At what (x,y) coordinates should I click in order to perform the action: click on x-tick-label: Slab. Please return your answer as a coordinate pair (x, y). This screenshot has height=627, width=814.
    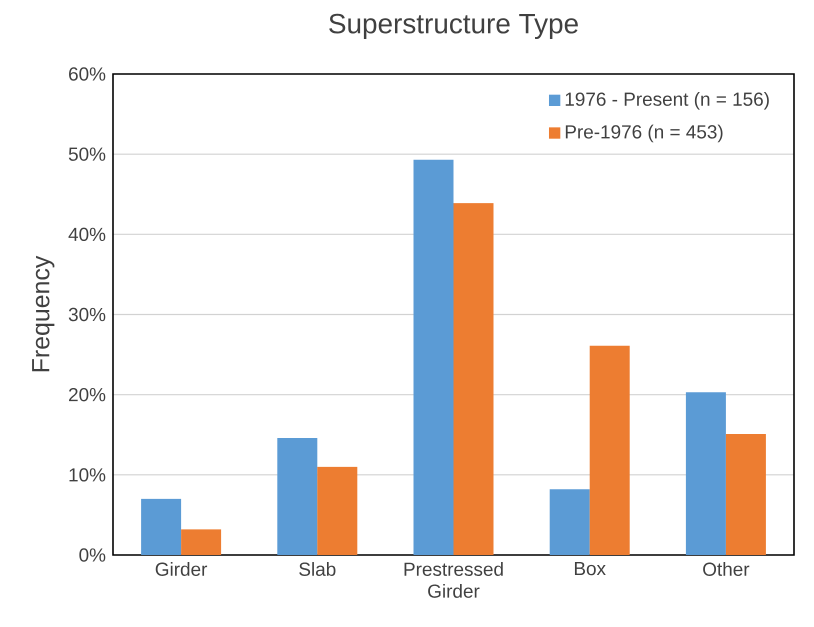
    Looking at the image, I should click on (317, 569).